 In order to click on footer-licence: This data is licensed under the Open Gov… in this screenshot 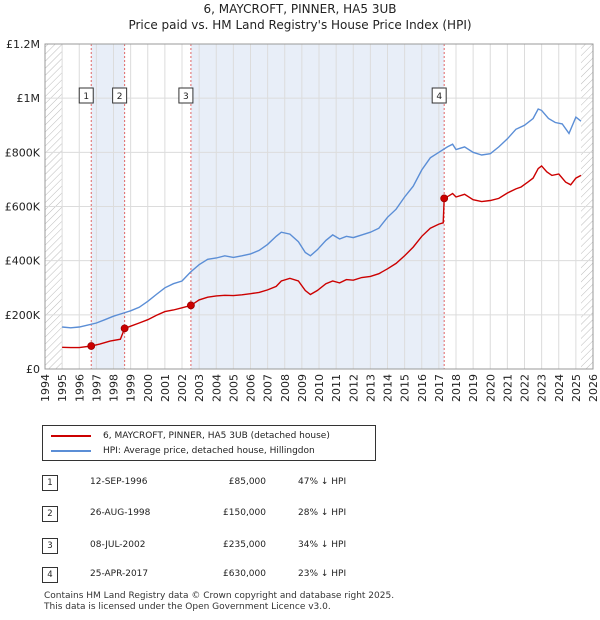, I will do `click(187, 607)`.